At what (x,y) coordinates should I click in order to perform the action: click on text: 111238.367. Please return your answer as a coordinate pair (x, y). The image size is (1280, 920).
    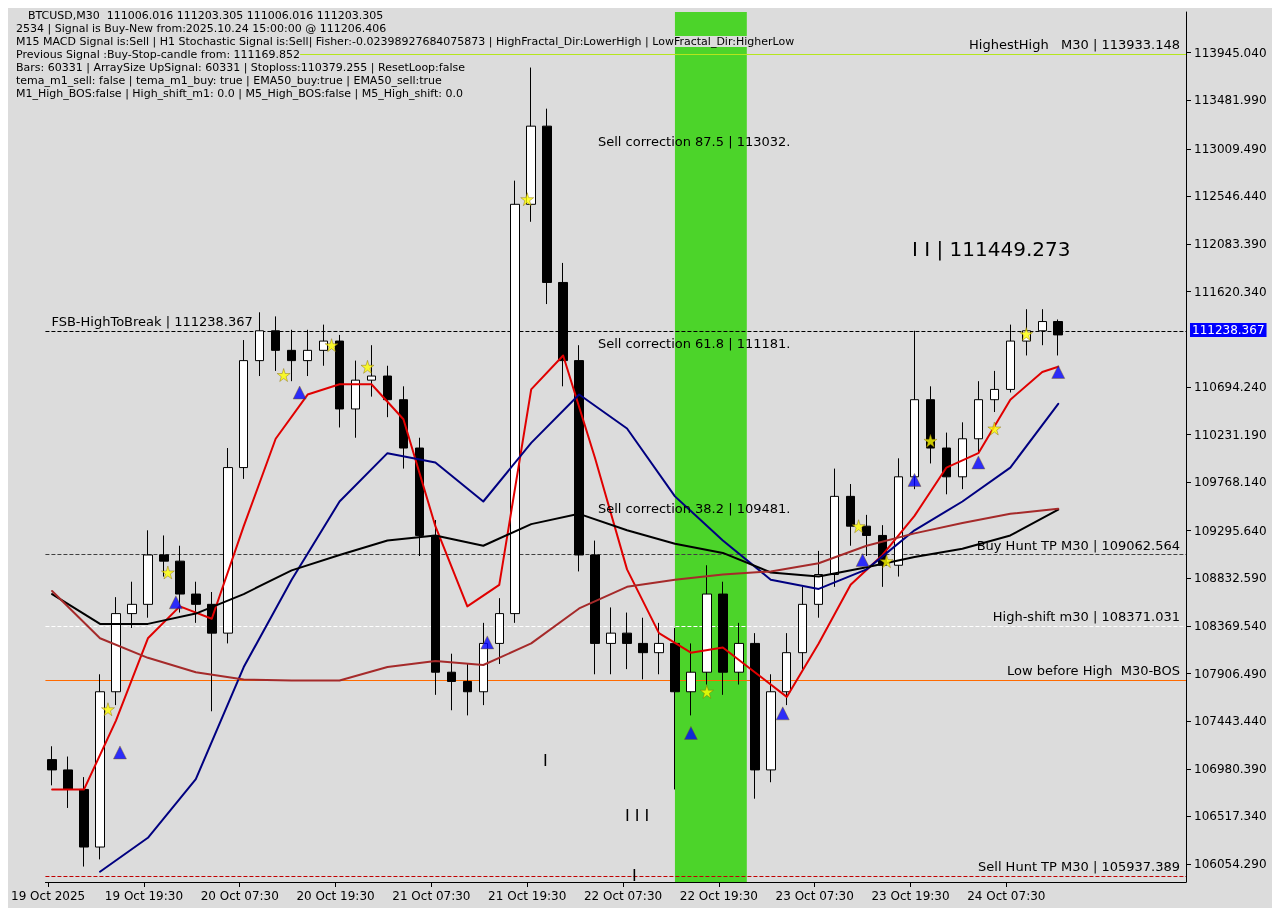
    Looking at the image, I should click on (1228, 330).